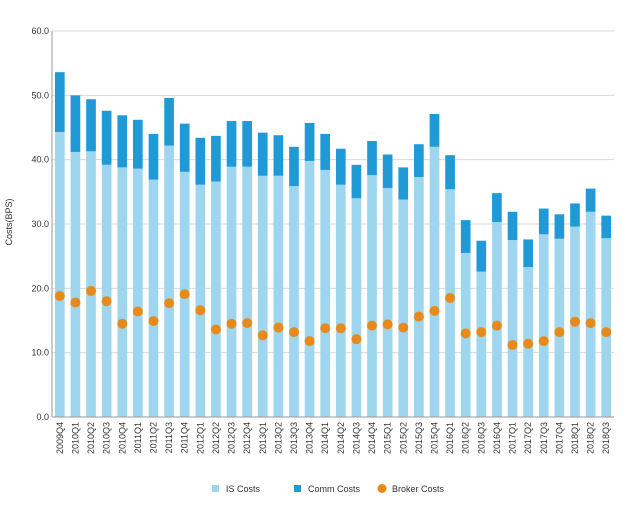 This screenshot has height=524, width=625. Describe the element at coordinates (263, 438) in the screenshot. I see `x-tick-label: 2013Q1` at that location.